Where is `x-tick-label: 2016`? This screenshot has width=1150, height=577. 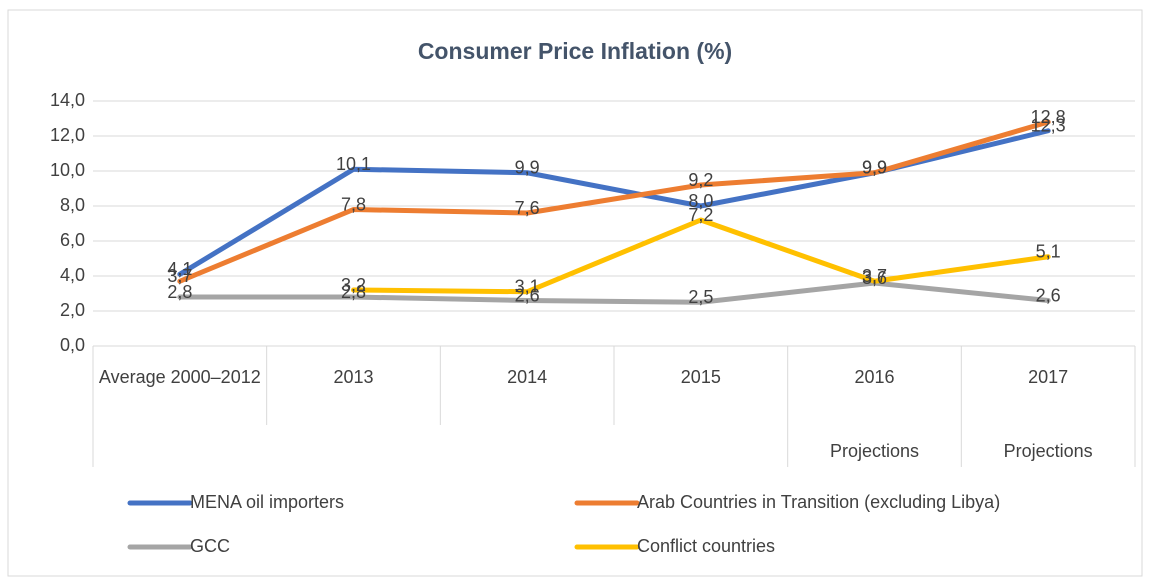
x-tick-label: 2016 is located at coordinates (874, 377).